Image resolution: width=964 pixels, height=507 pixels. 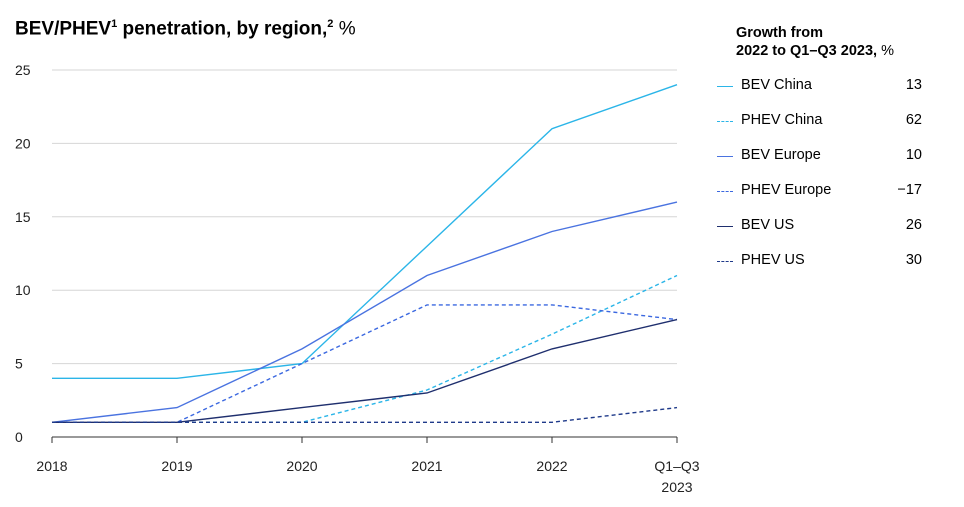 What do you see at coordinates (807, 51) in the screenshot?
I see `legend-title-line-2: 2022 to Q1–Q3 2023,` at bounding box center [807, 51].